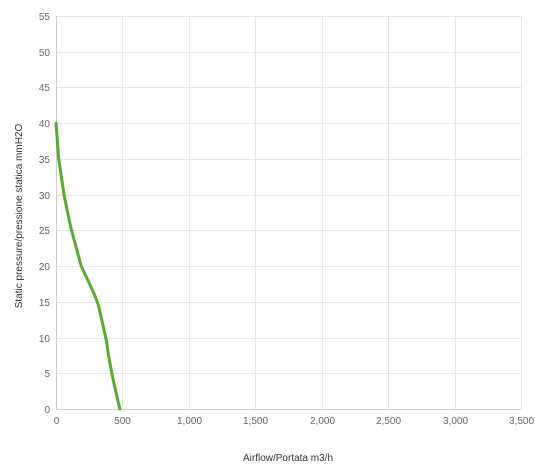 This screenshot has width=535, height=464. I want to click on x-tick-label-2500: 2,500, so click(388, 421).